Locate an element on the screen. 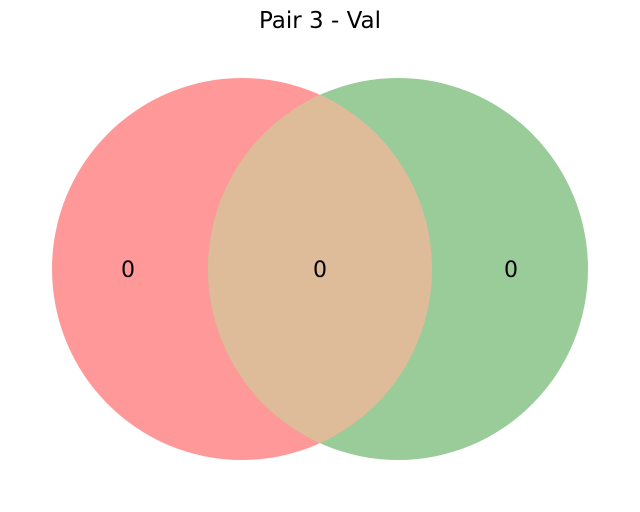 The height and width of the screenshot is (512, 640). intersection-count: 0 is located at coordinates (320, 270).